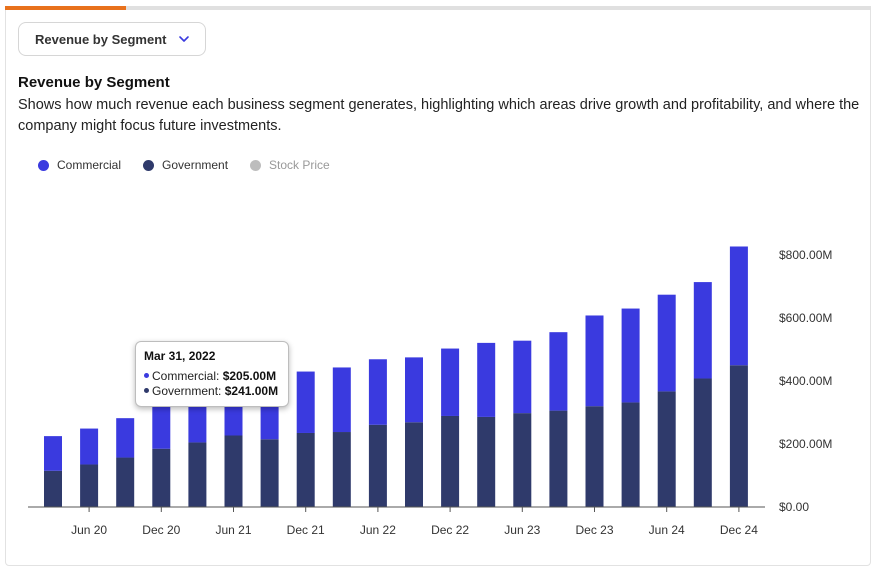  Describe the element at coordinates (256, 165) in the screenshot. I see `legend-dot-stock-price` at that location.